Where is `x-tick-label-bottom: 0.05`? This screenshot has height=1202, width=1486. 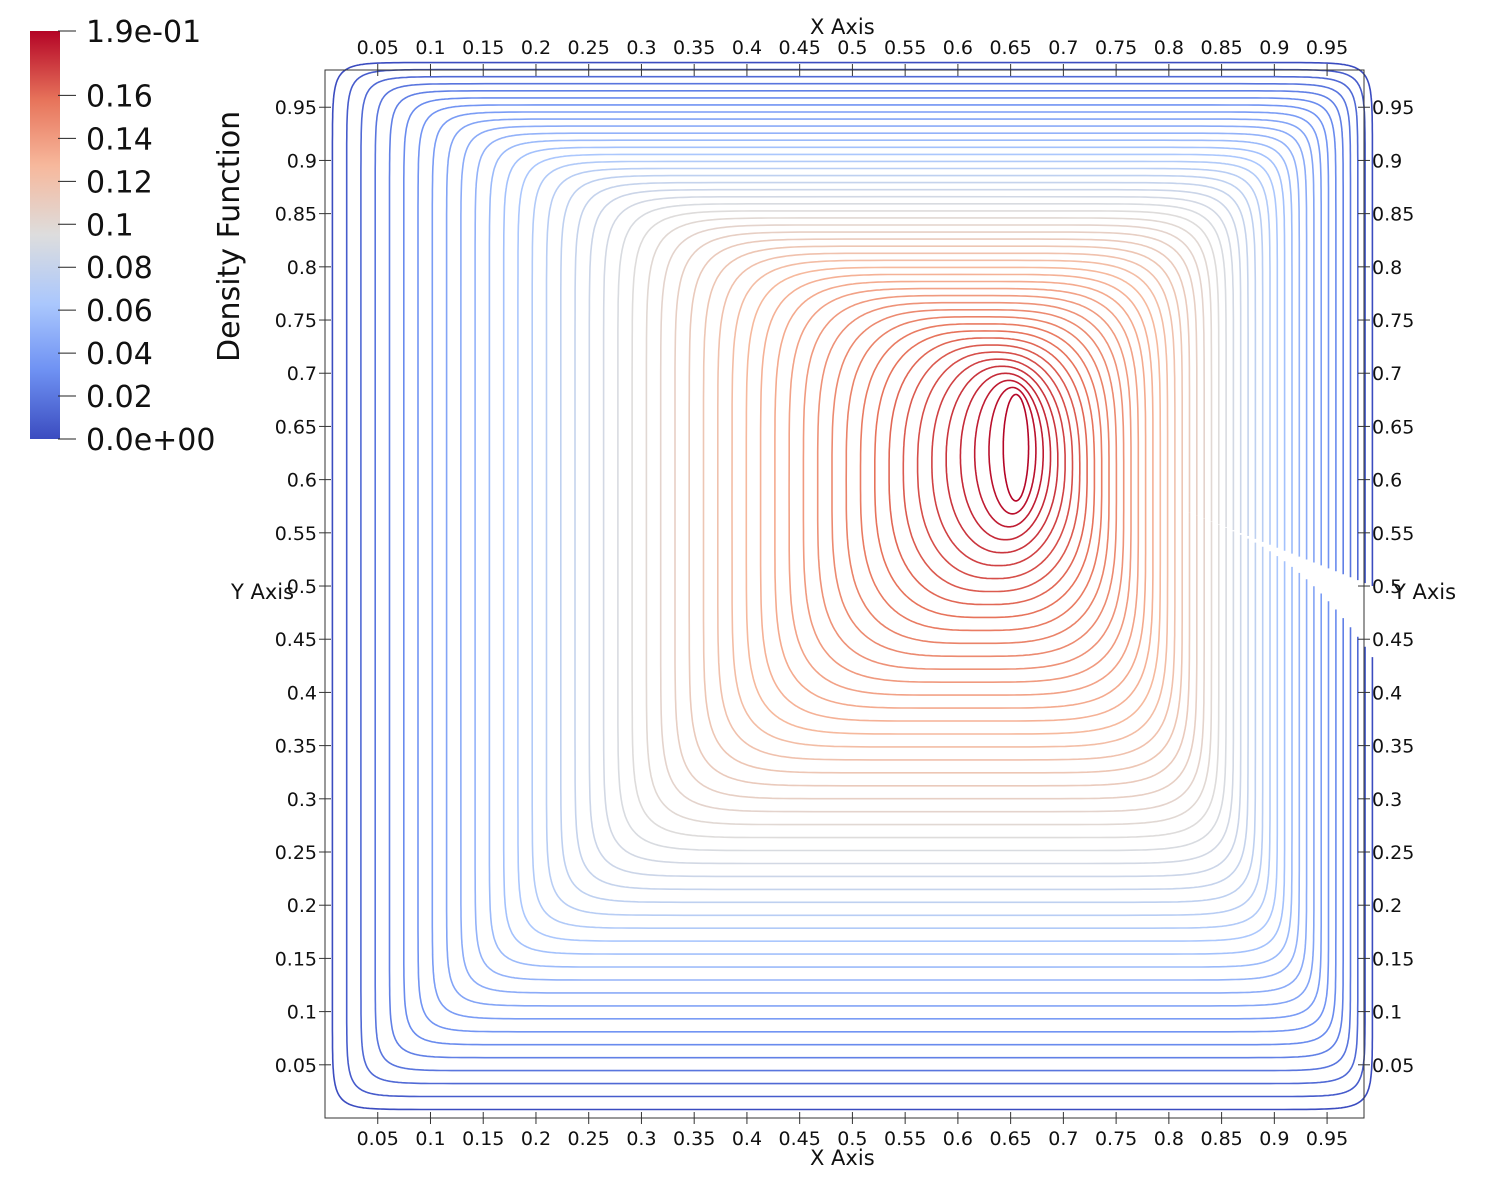 x-tick-label-bottom: 0.05 is located at coordinates (378, 1139).